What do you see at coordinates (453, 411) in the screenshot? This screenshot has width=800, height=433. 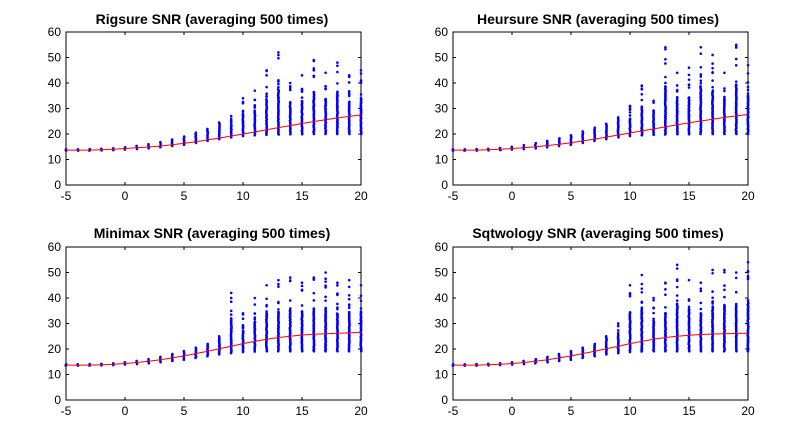 I see `x-tick-label: -5` at bounding box center [453, 411].